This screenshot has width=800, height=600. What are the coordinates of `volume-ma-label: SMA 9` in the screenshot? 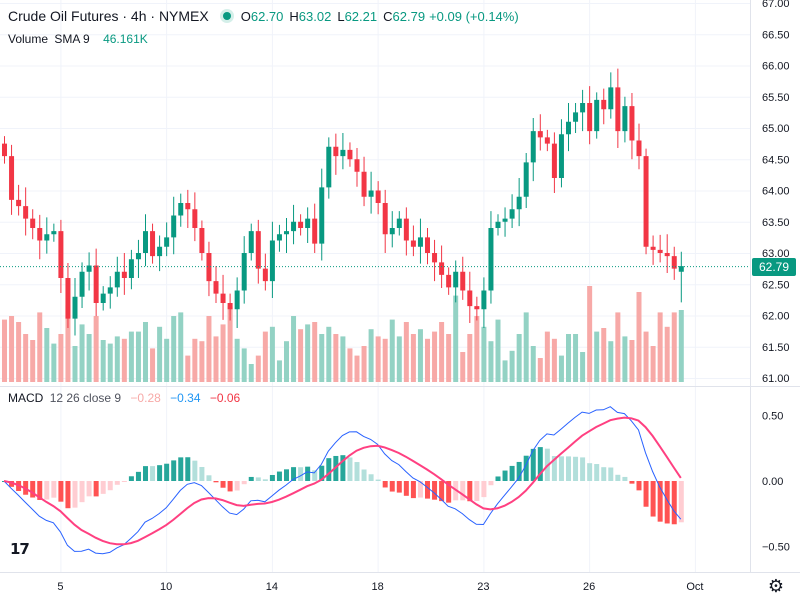 It's located at (72, 39).